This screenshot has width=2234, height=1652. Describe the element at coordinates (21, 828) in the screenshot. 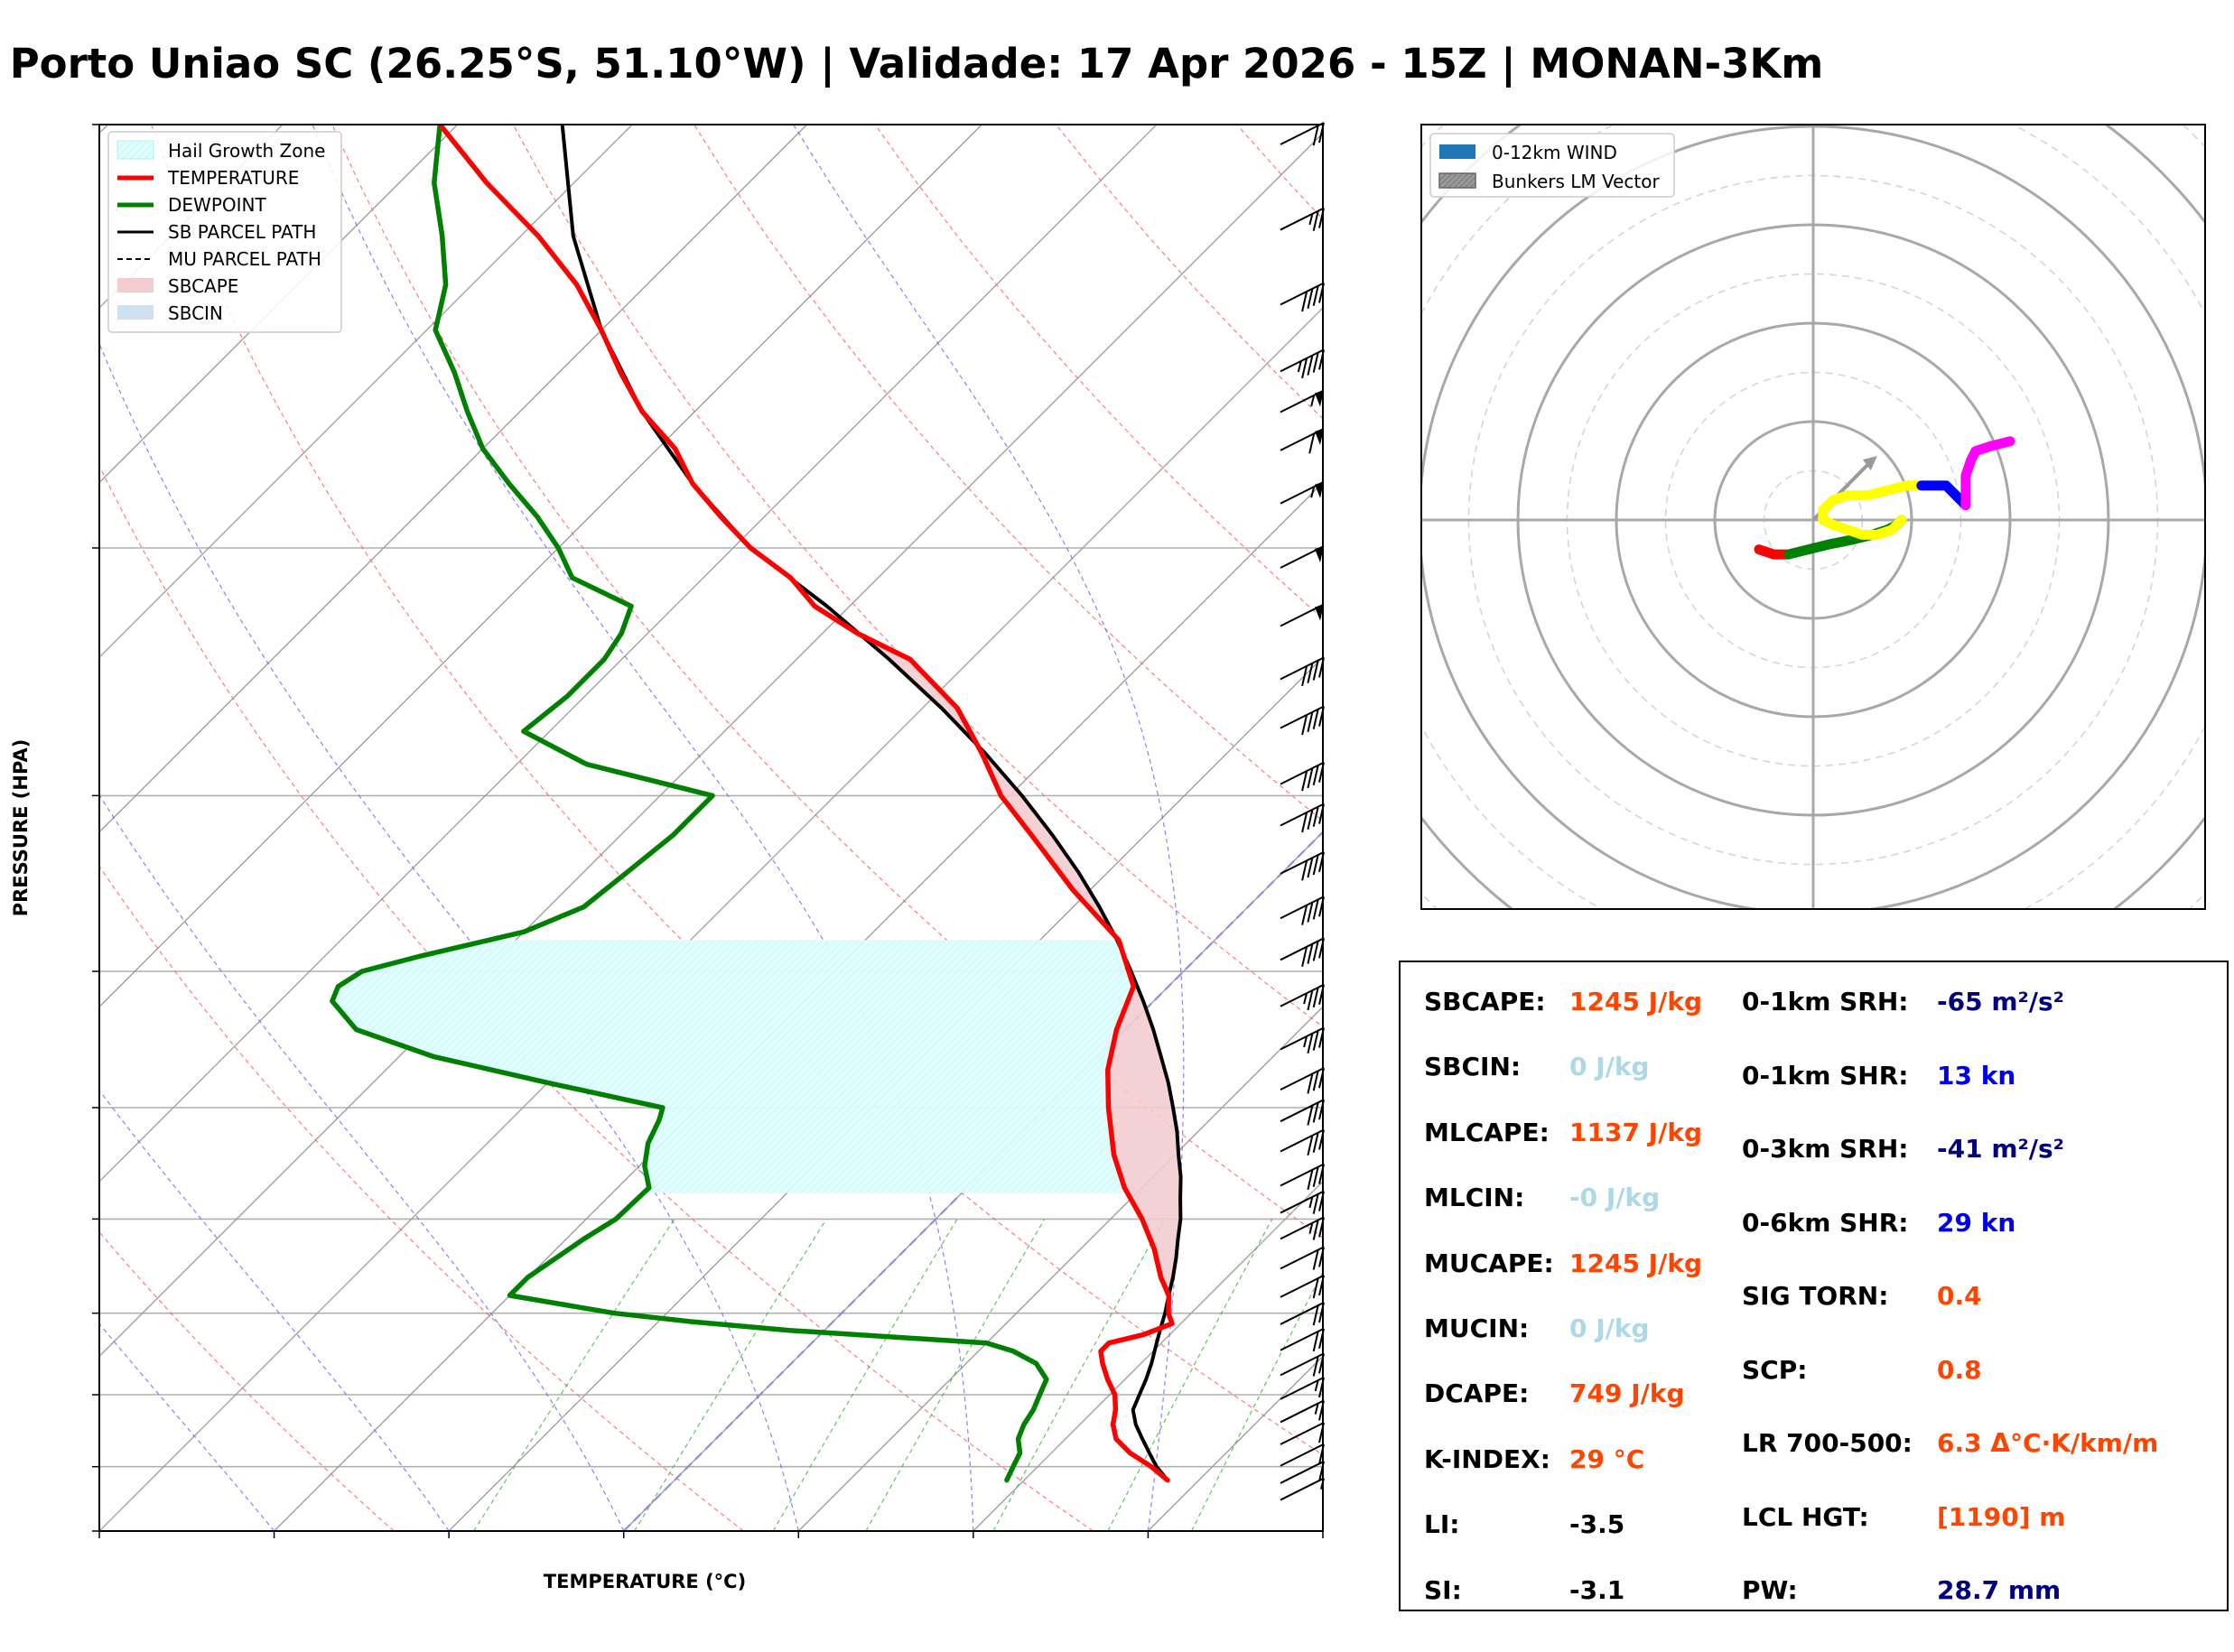

I see `y-axis-label: PRESSURE (HPA)` at that location.